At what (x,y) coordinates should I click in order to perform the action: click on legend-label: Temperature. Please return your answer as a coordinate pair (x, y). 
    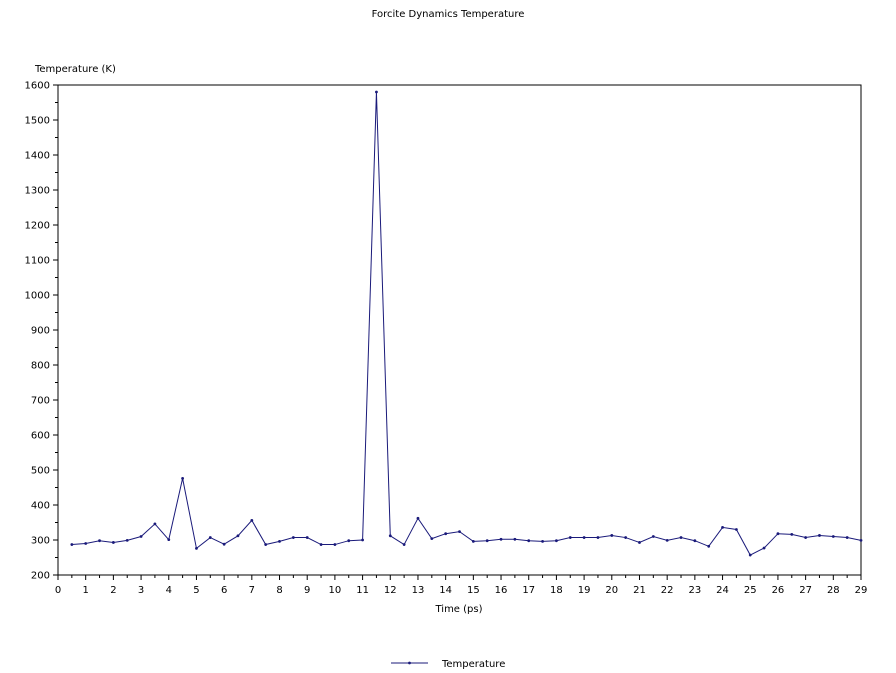
    Looking at the image, I should click on (473, 664).